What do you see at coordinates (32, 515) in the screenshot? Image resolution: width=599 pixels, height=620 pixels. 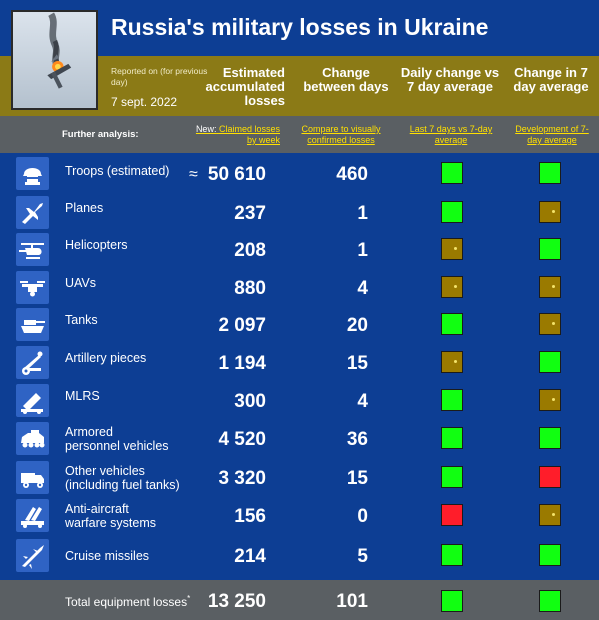 I see `anti-aircraft-icon` at bounding box center [32, 515].